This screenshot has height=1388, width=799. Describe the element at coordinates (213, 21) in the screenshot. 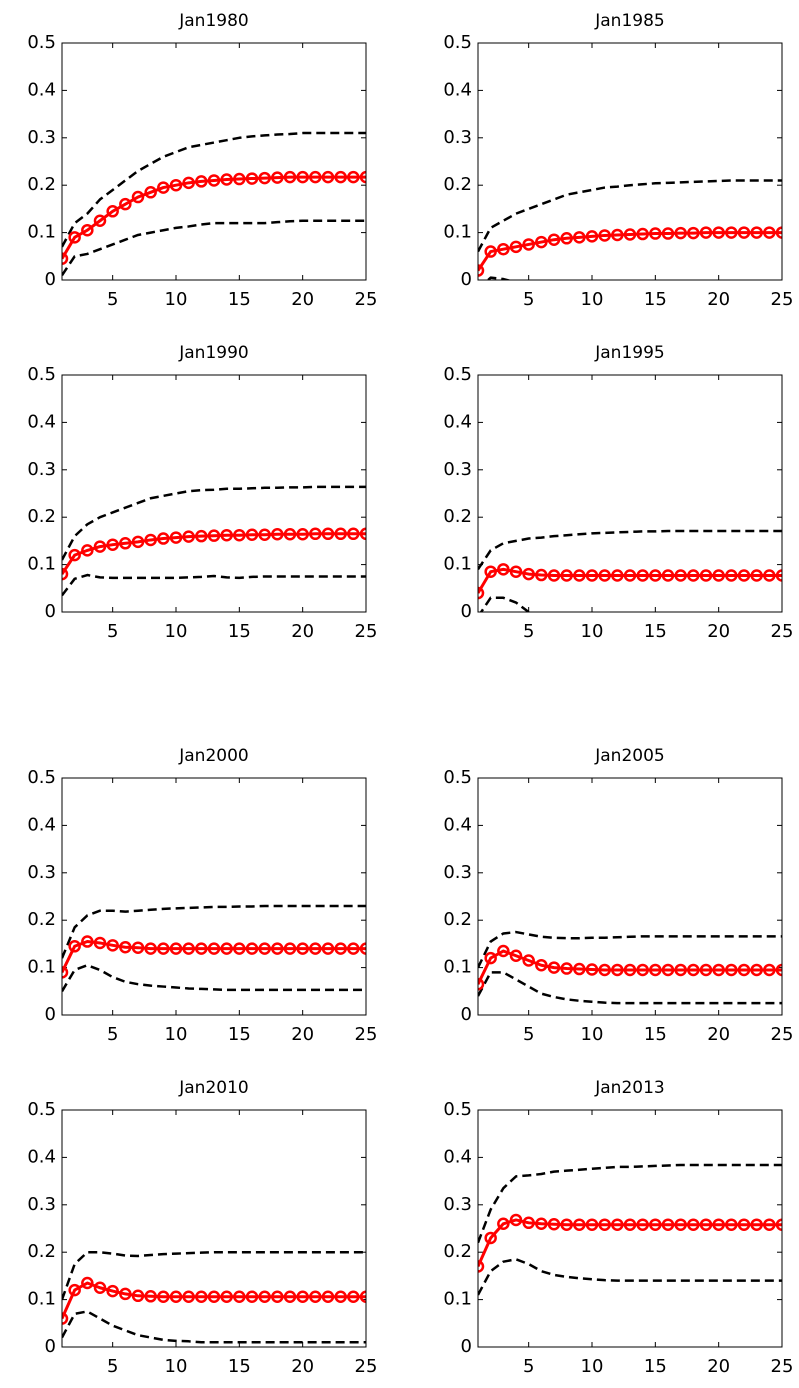

I see `subplot-title: Jan1980` at that location.